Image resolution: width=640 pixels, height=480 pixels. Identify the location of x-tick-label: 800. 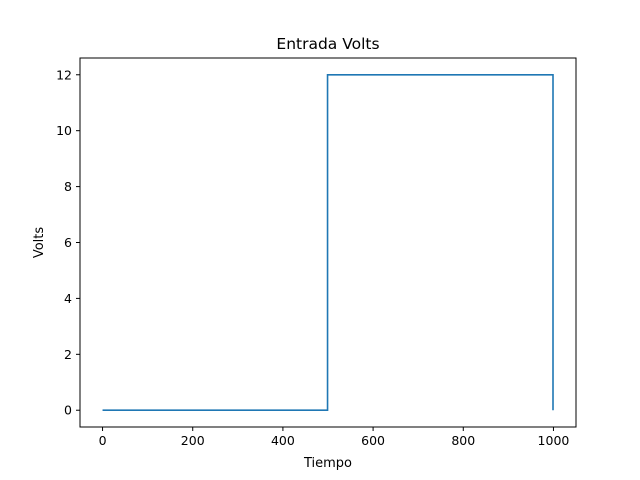
(463, 440).